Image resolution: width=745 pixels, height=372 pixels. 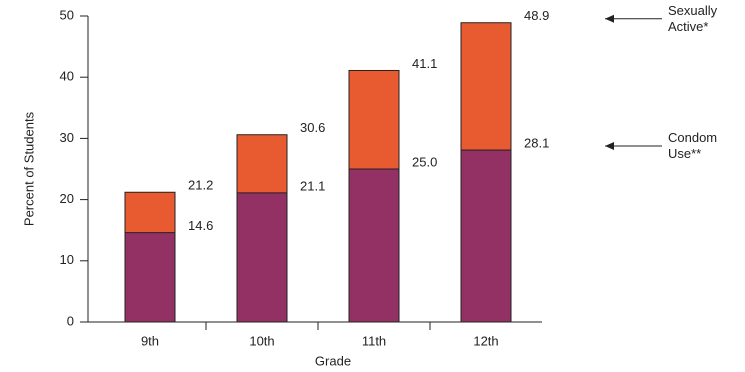 I want to click on data-label: 30.6, so click(x=312, y=127).